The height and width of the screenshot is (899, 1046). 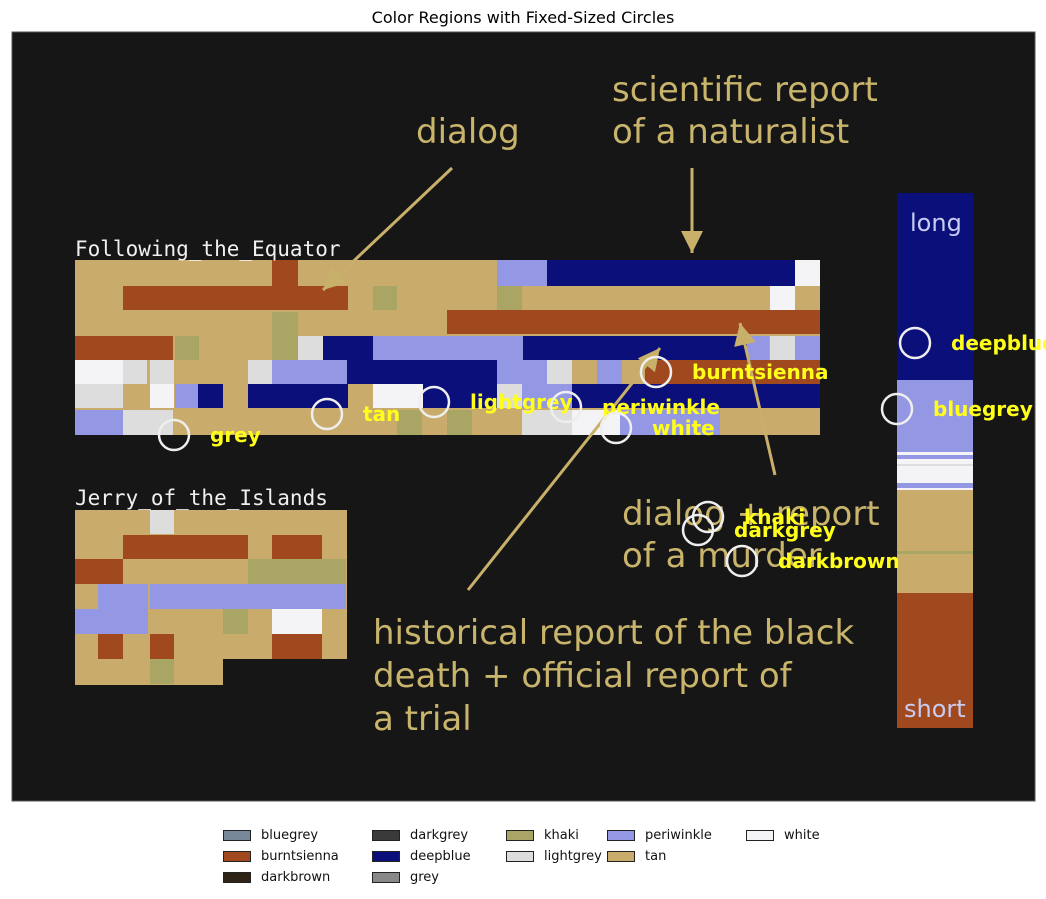 What do you see at coordinates (327, 414) in the screenshot?
I see `circle-tan` at bounding box center [327, 414].